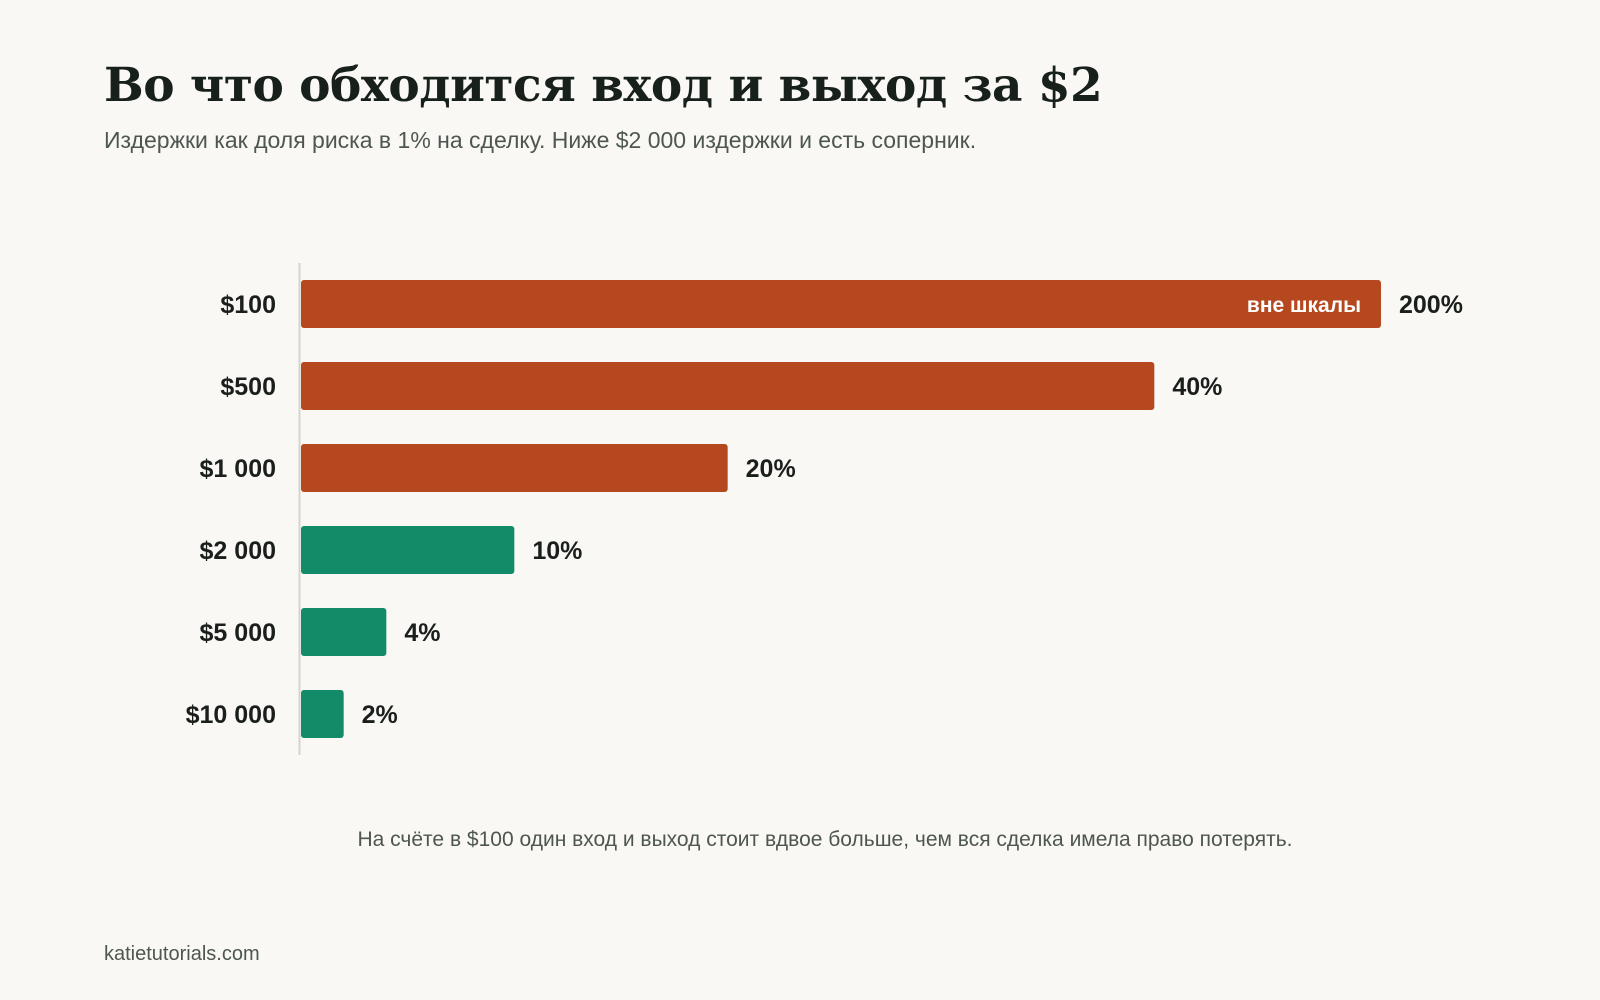 The height and width of the screenshot is (1000, 1600). What do you see at coordinates (248, 387) in the screenshot?
I see `category-label: $500` at bounding box center [248, 387].